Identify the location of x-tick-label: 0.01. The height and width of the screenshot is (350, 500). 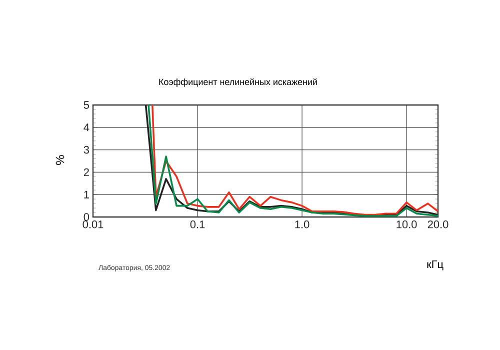
(93, 224).